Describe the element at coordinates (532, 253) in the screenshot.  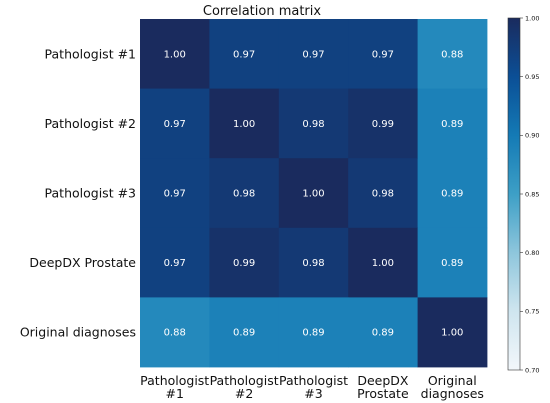
I see `colorbar-tick-label: 0.80` at that location.